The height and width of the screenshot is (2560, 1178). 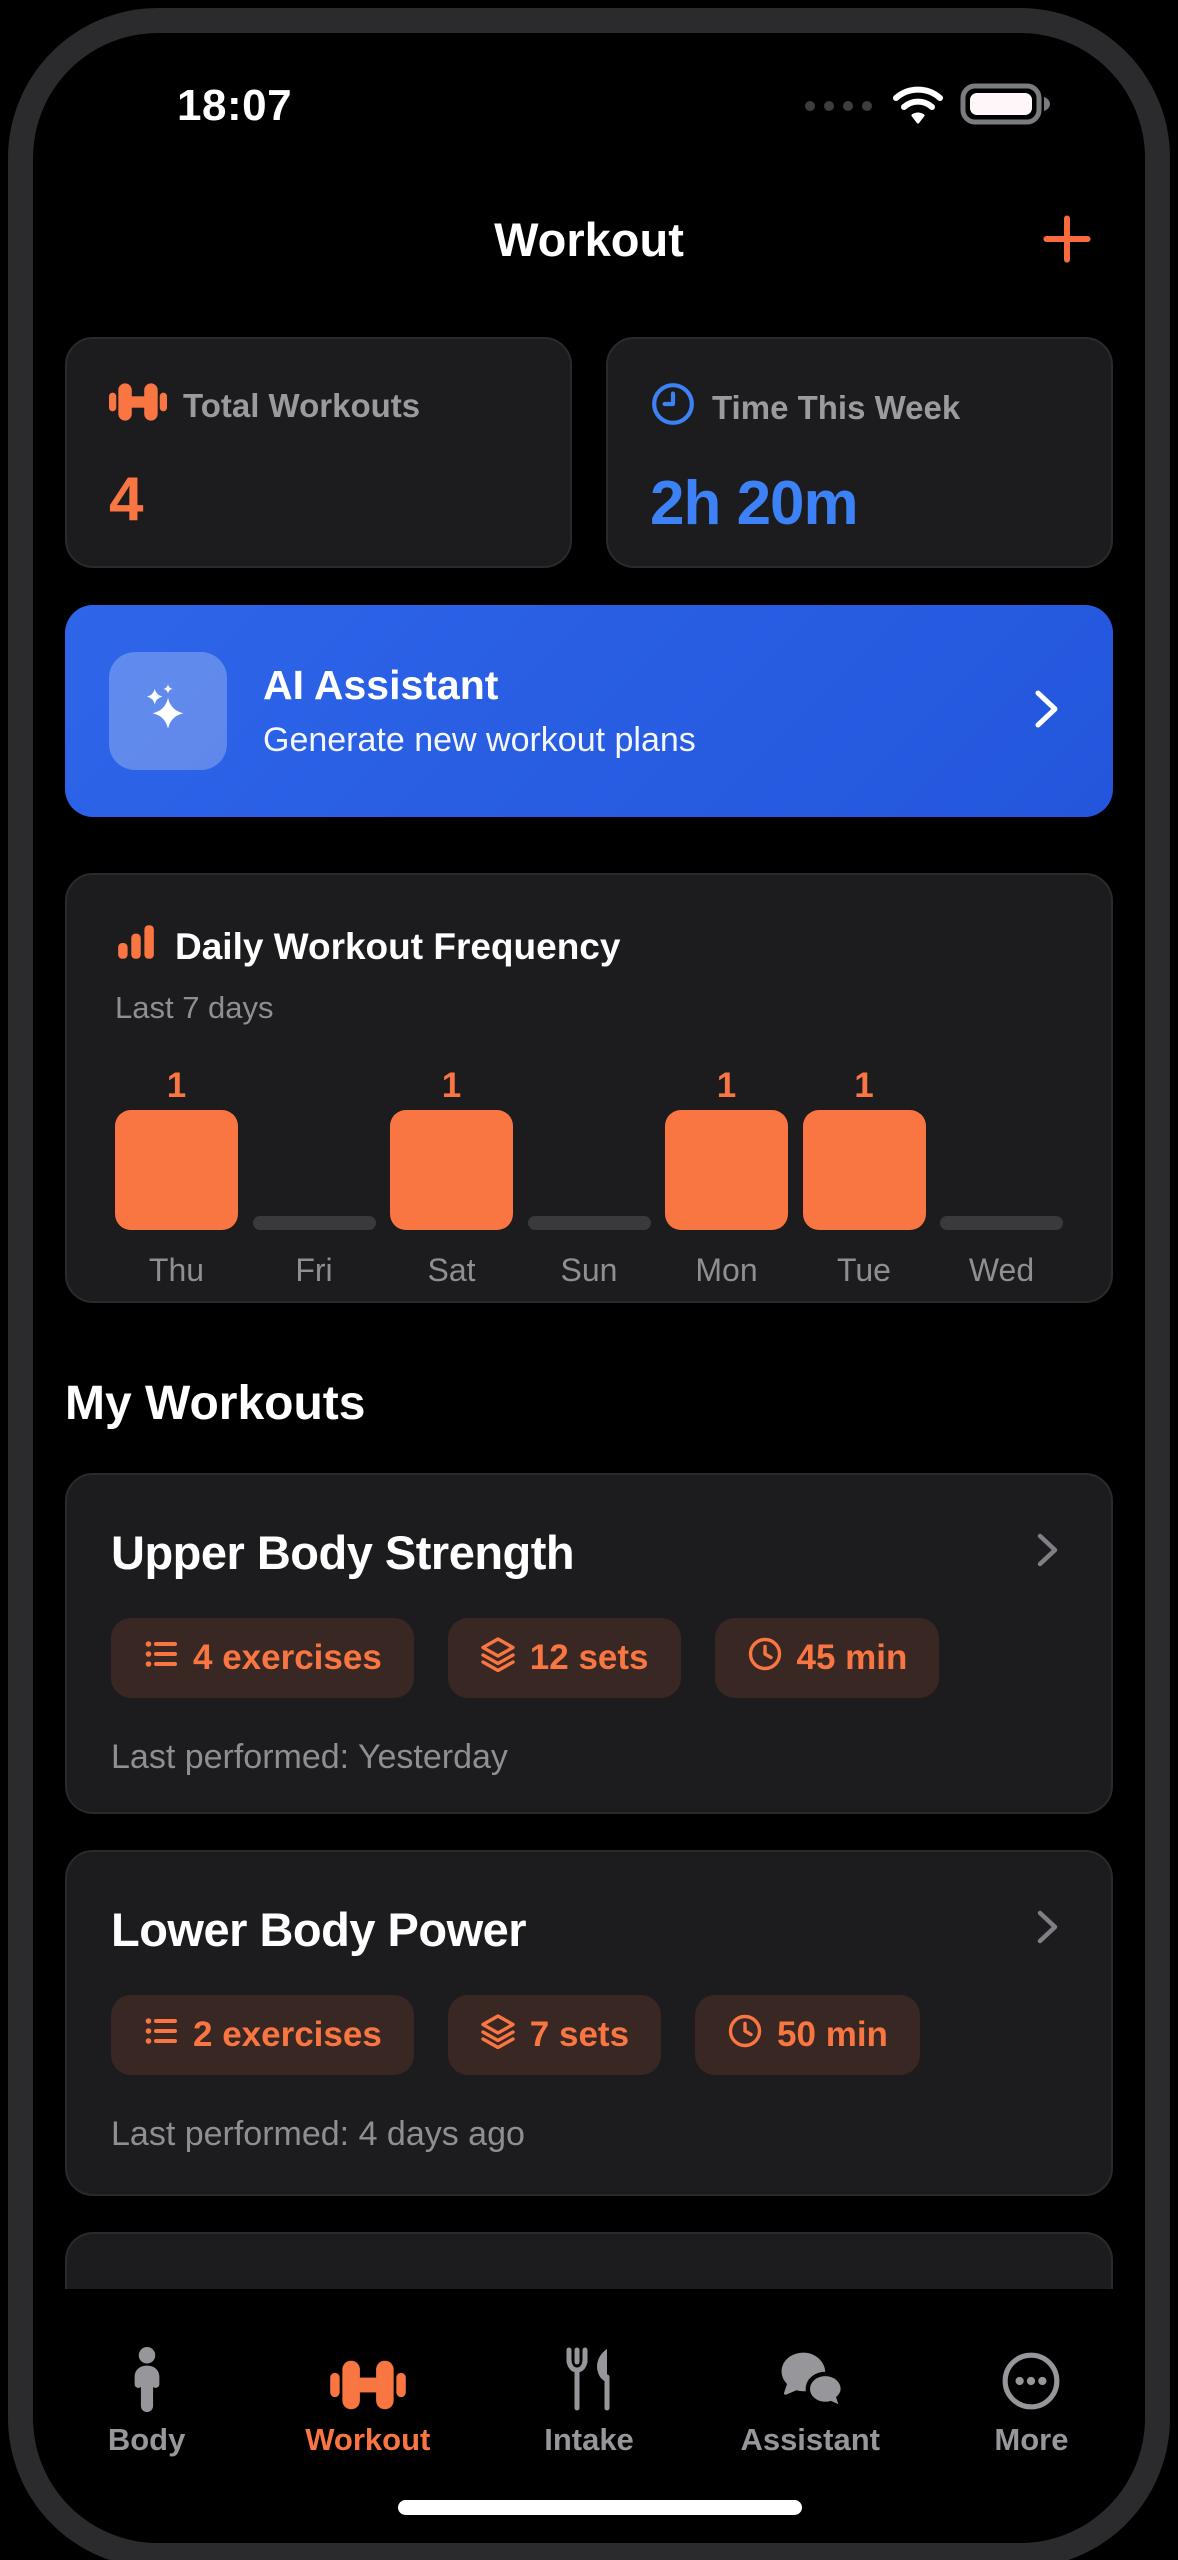 I want to click on bar-category-label: Thu, so click(x=176, y=1270).